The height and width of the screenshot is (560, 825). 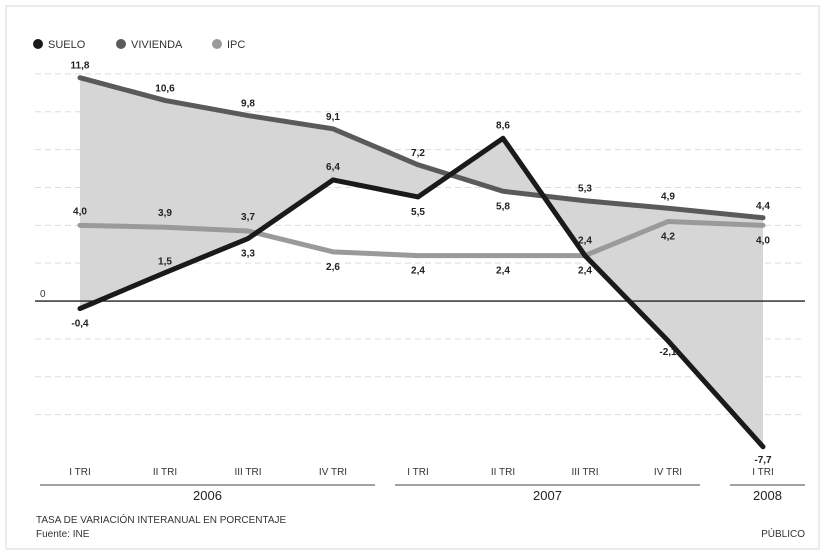 What do you see at coordinates (547, 495) in the screenshot?
I see `year-label: 2007` at bounding box center [547, 495].